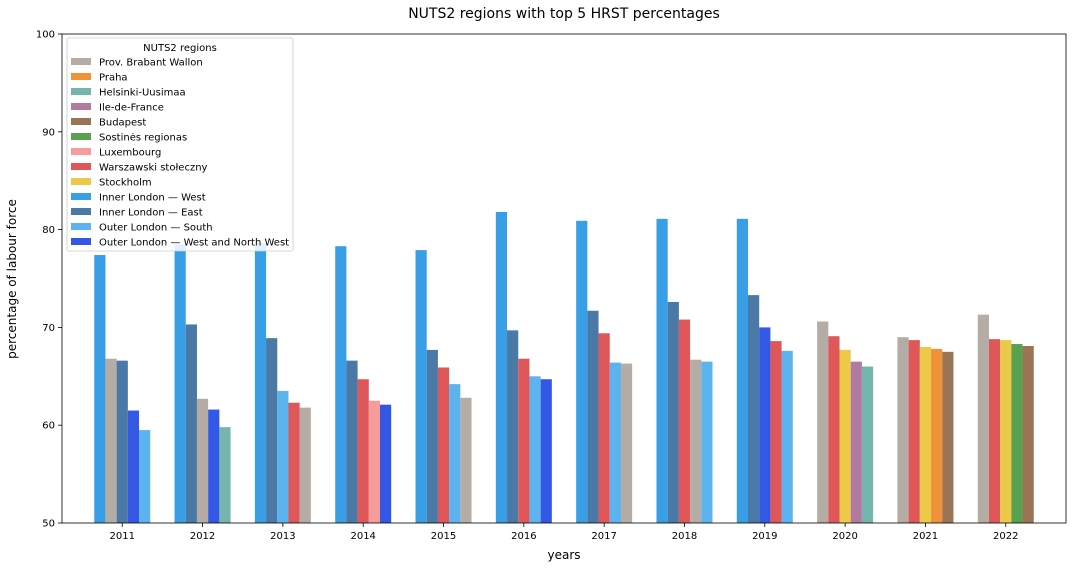  I want to click on y-axis: 50 60 70 80 90 100, so click(49, 280).